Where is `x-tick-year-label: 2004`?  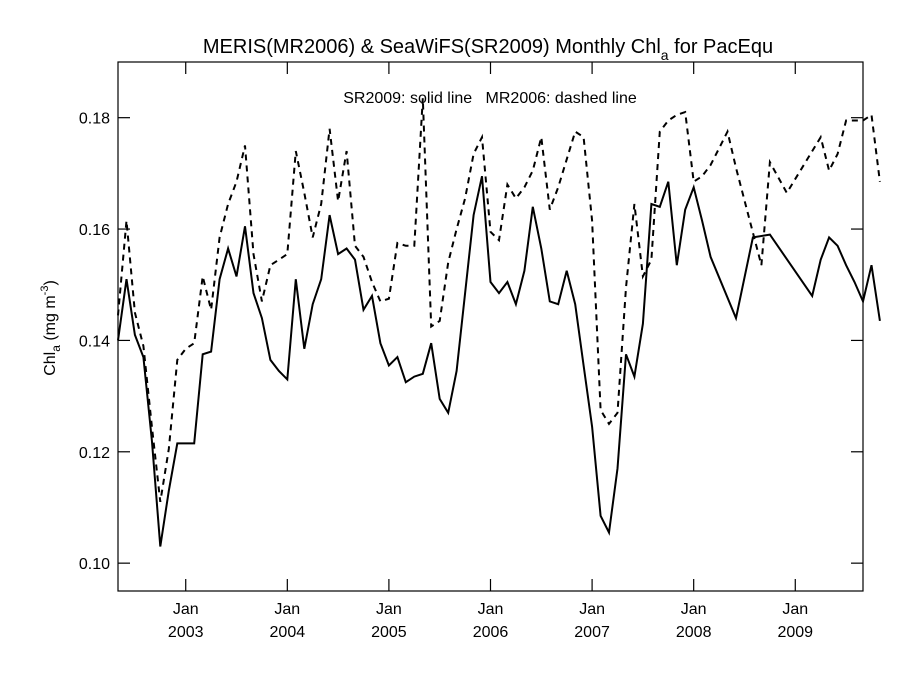 x-tick-year-label: 2004 is located at coordinates (288, 632).